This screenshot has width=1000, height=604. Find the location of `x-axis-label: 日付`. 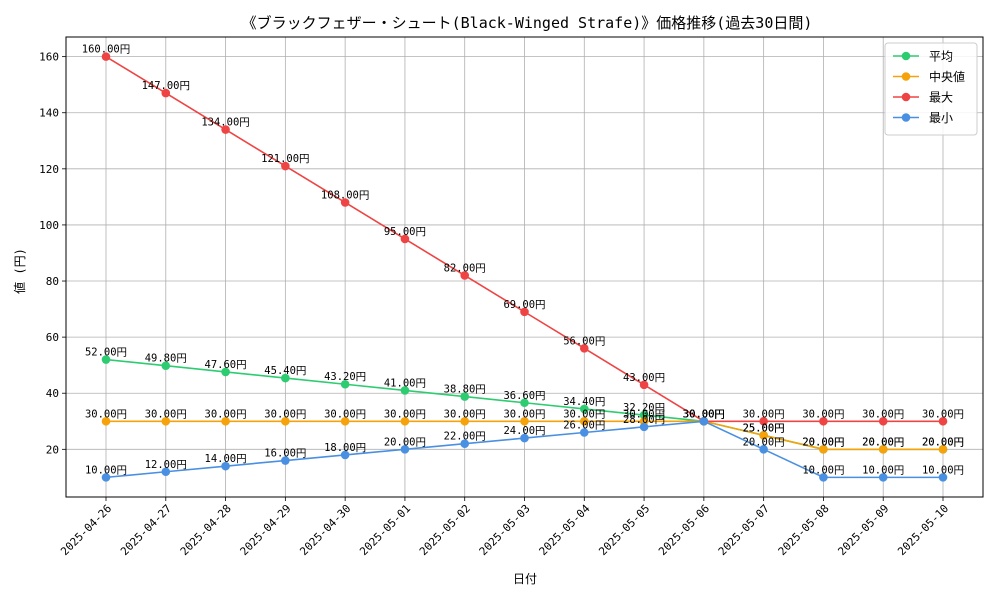

x-axis-label: 日付 is located at coordinates (525, 579).